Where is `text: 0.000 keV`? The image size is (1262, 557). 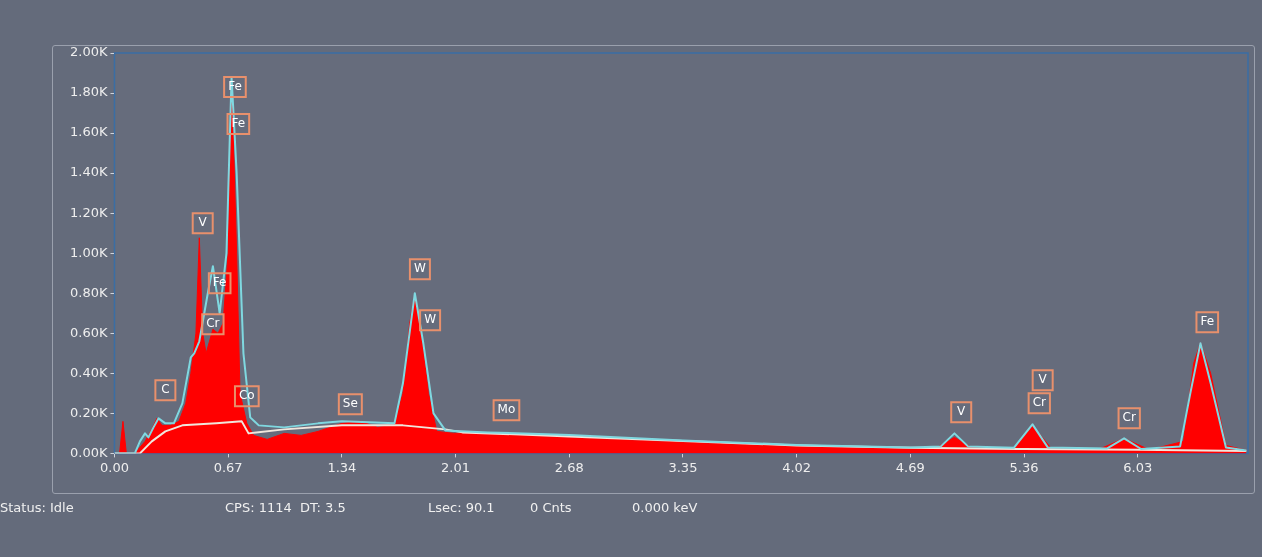
text: 0.000 keV is located at coordinates (665, 507).